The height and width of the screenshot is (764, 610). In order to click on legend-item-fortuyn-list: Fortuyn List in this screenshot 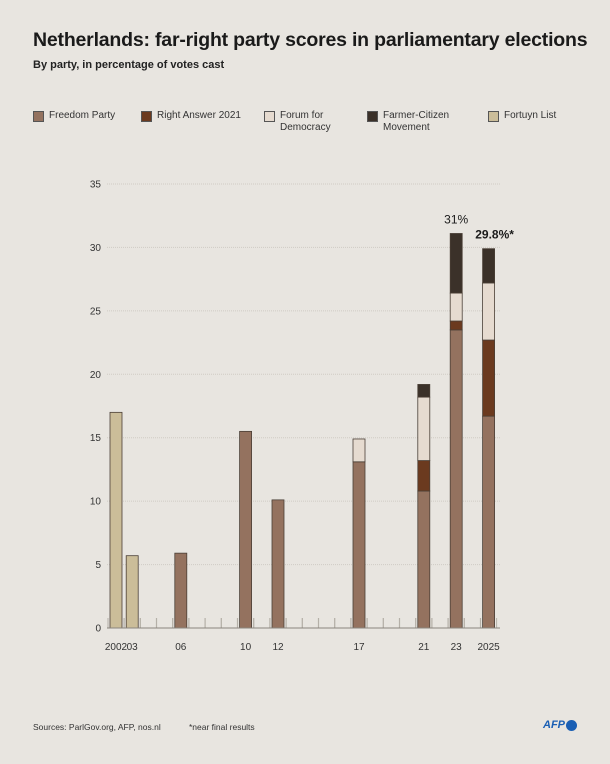, I will do `click(522, 116)`.